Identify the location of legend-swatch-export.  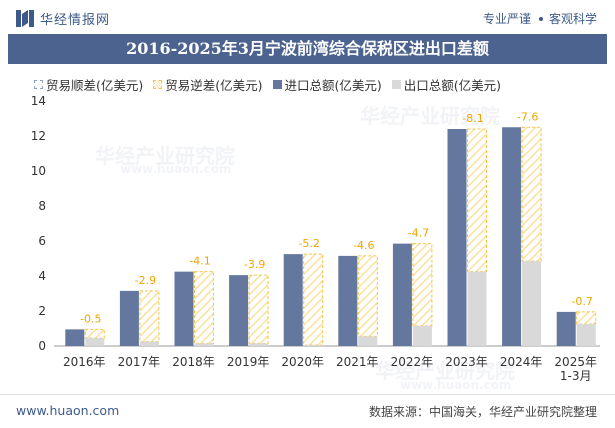
(396, 84).